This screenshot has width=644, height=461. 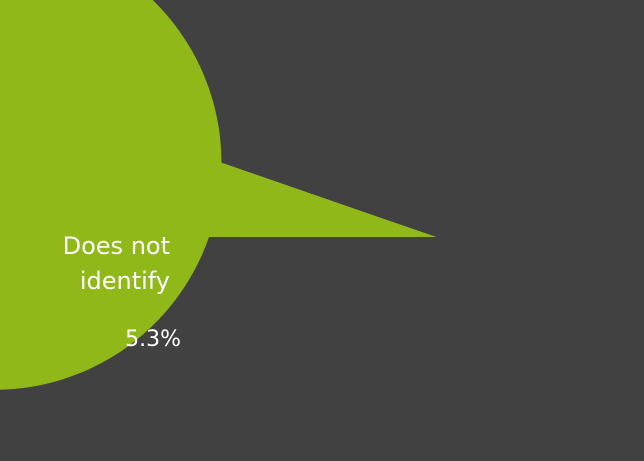 I want to click on slice-value-label: 5.3%, so click(x=153, y=339).